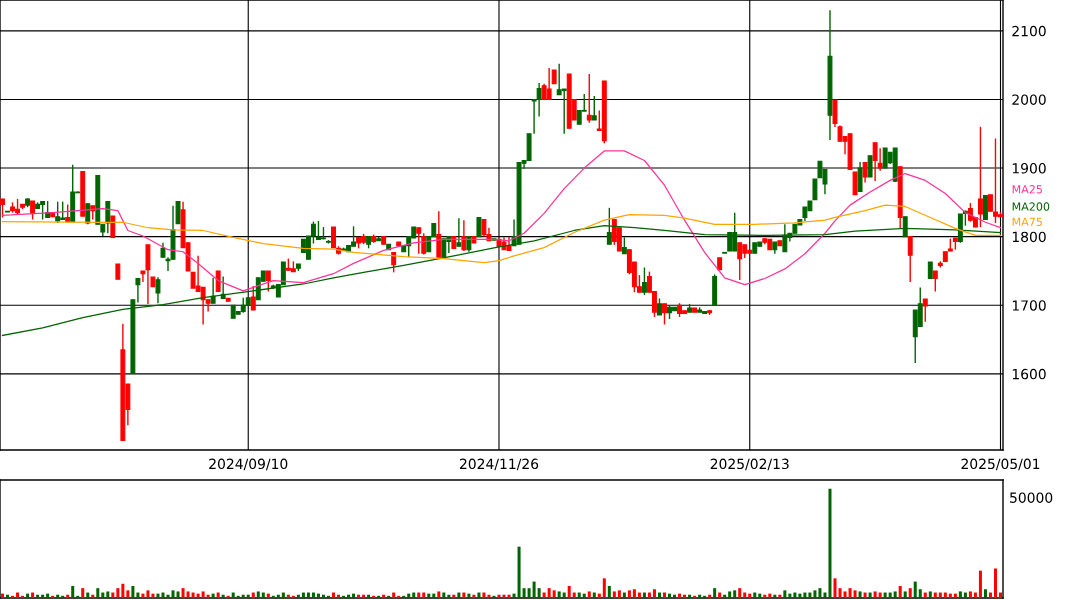 The image size is (1065, 600). What do you see at coordinates (1029, 99) in the screenshot?
I see `y-tick-label: 2000` at bounding box center [1029, 99].